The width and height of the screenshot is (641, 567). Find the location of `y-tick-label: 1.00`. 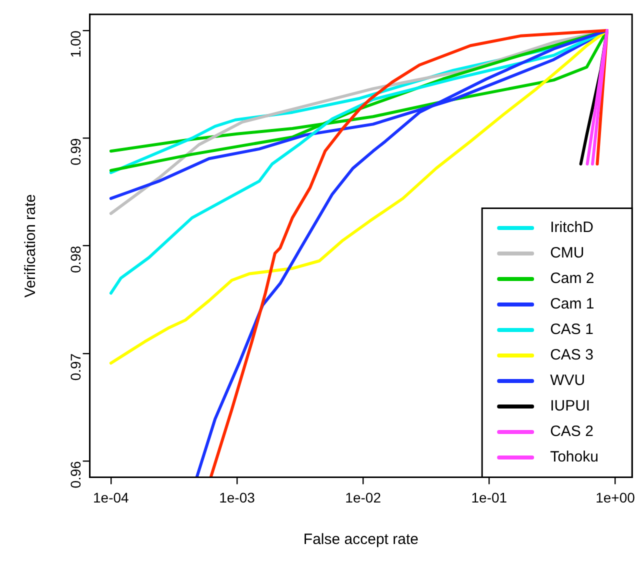

y-tick-label: 1.00 is located at coordinates (76, 44).